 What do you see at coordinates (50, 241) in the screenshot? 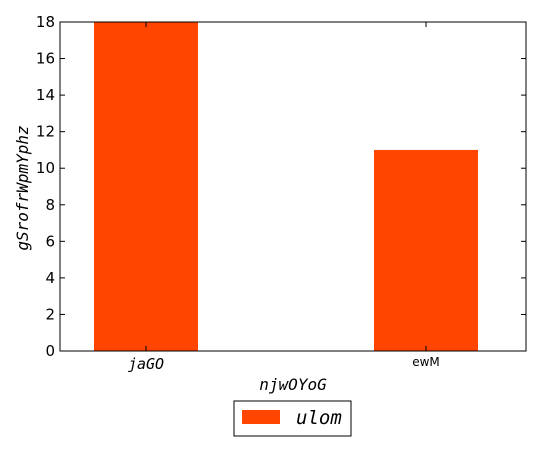
I see `y-tick-label-6: 6` at bounding box center [50, 241].